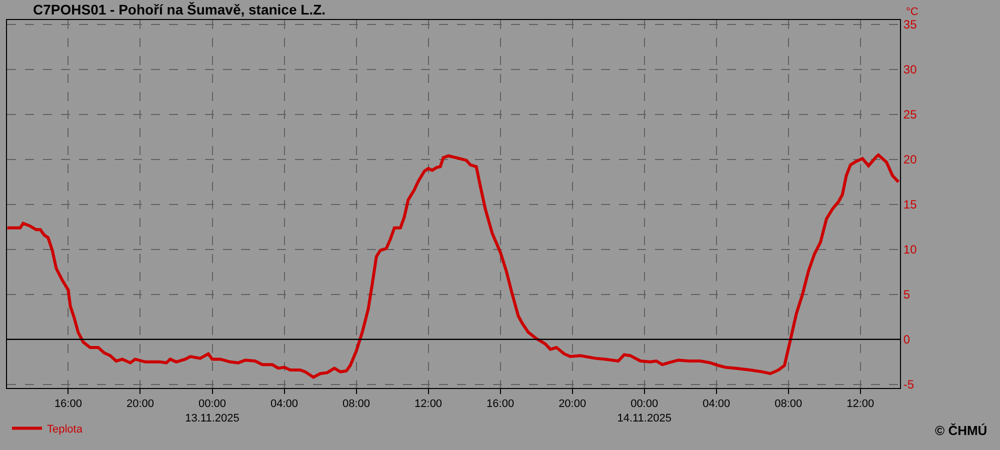 This screenshot has width=1000, height=450. I want to click on y-tick-label: 0, so click(906, 339).